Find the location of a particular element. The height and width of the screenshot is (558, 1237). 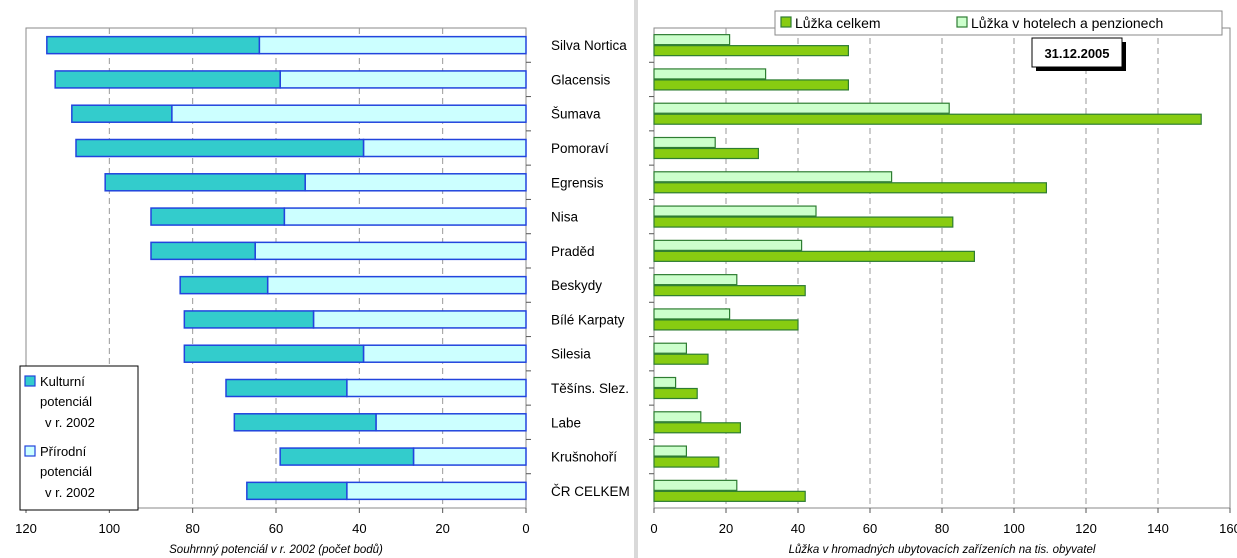

date-annotation-text: 31.12.2005 is located at coordinates (1076, 53).